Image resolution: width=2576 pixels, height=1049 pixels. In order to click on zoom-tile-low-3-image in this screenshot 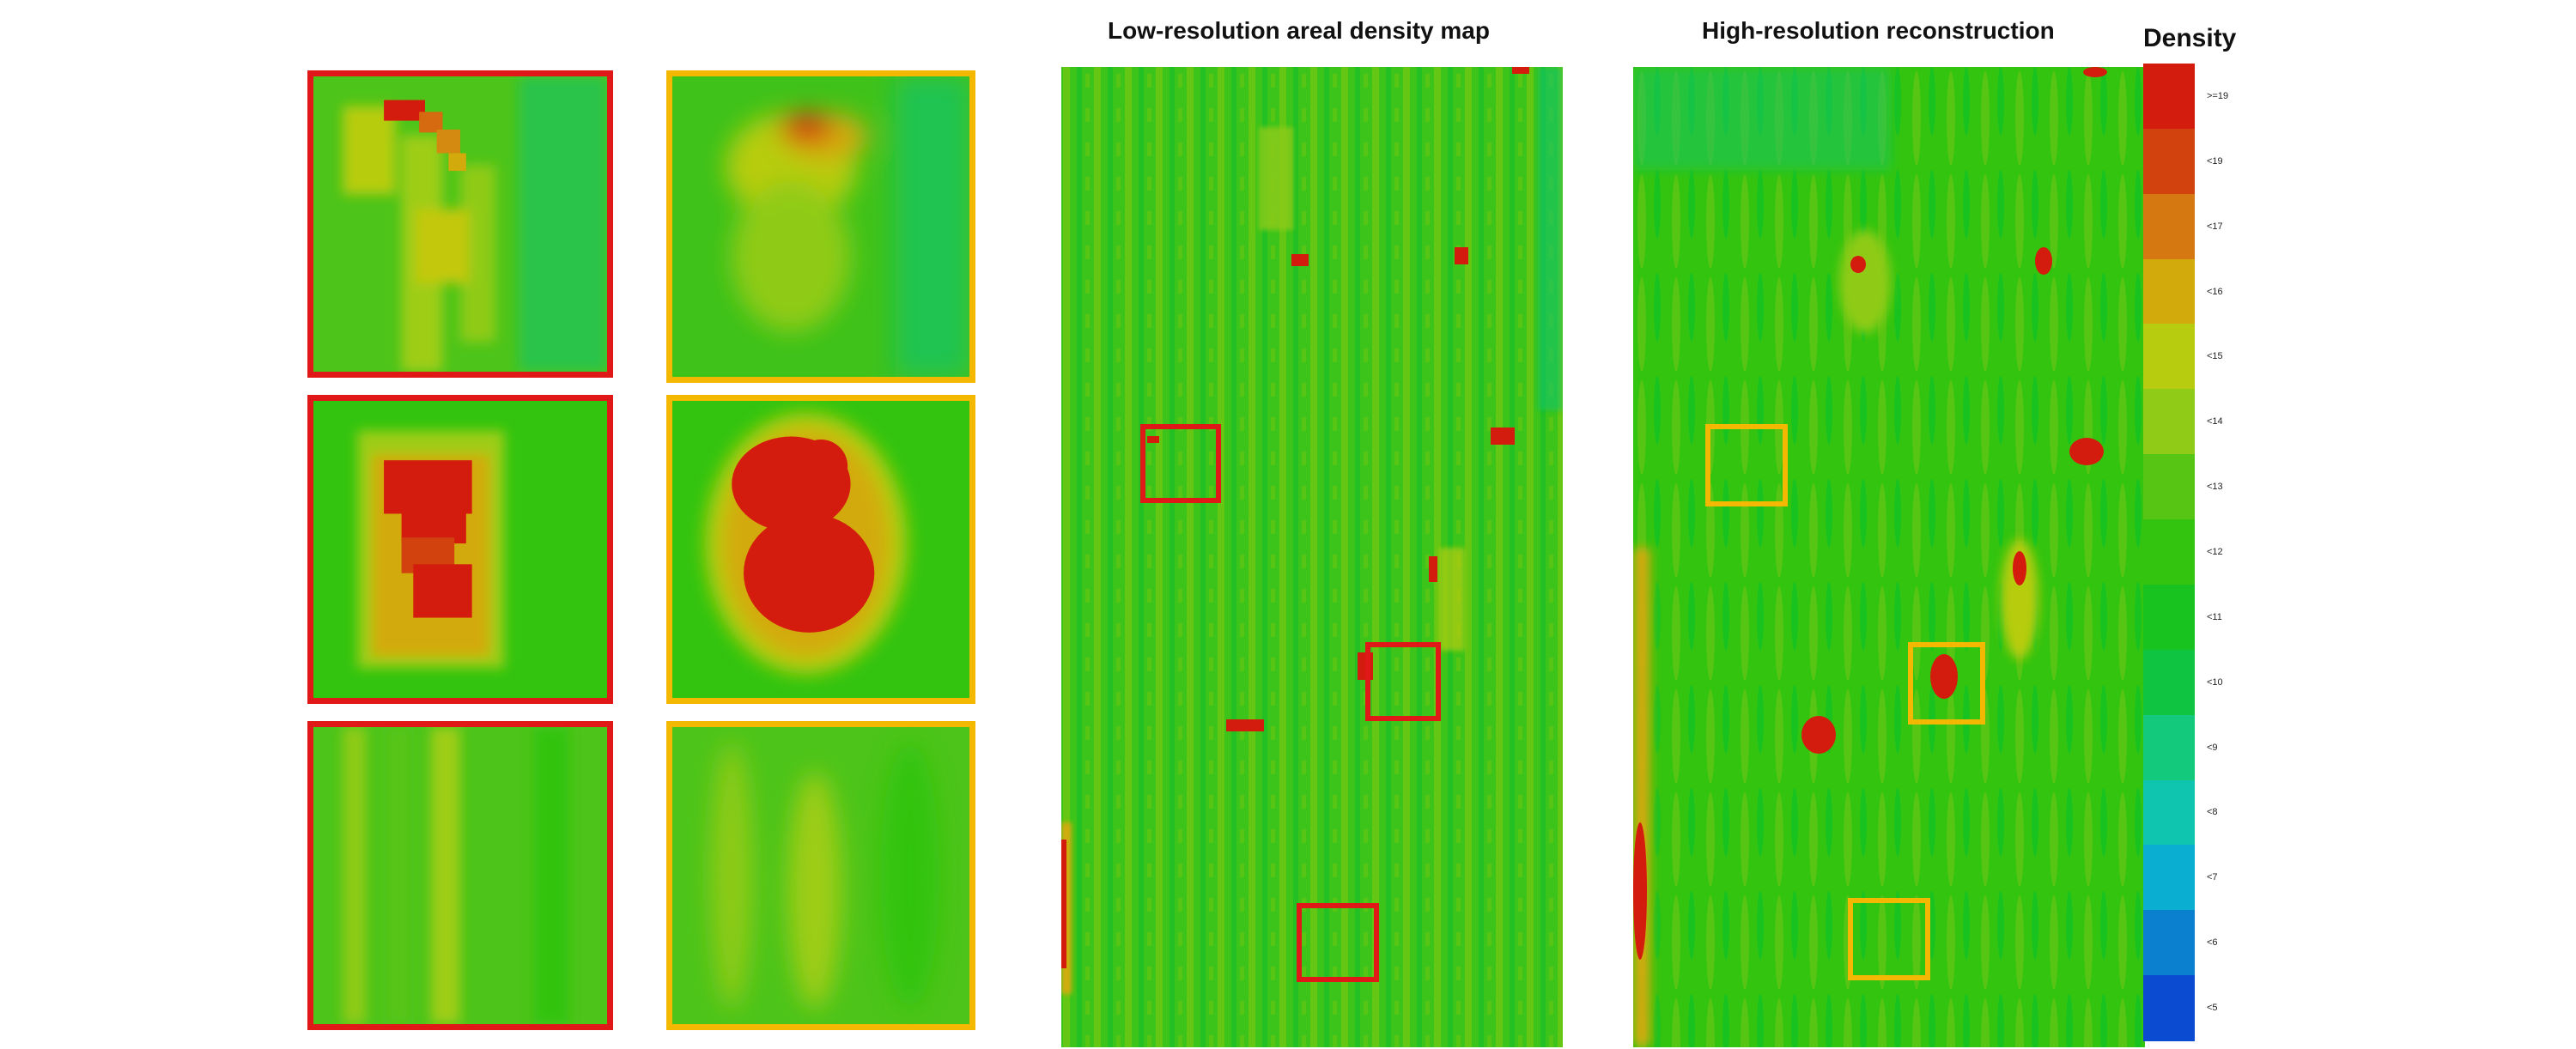, I will do `click(460, 876)`.